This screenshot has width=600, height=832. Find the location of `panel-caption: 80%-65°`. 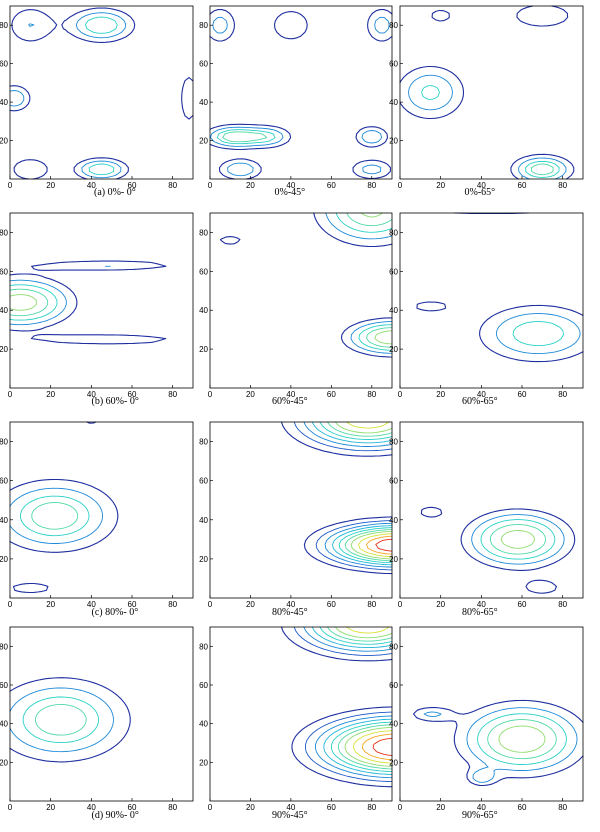

panel-caption: 80%-65° is located at coordinates (480, 612).